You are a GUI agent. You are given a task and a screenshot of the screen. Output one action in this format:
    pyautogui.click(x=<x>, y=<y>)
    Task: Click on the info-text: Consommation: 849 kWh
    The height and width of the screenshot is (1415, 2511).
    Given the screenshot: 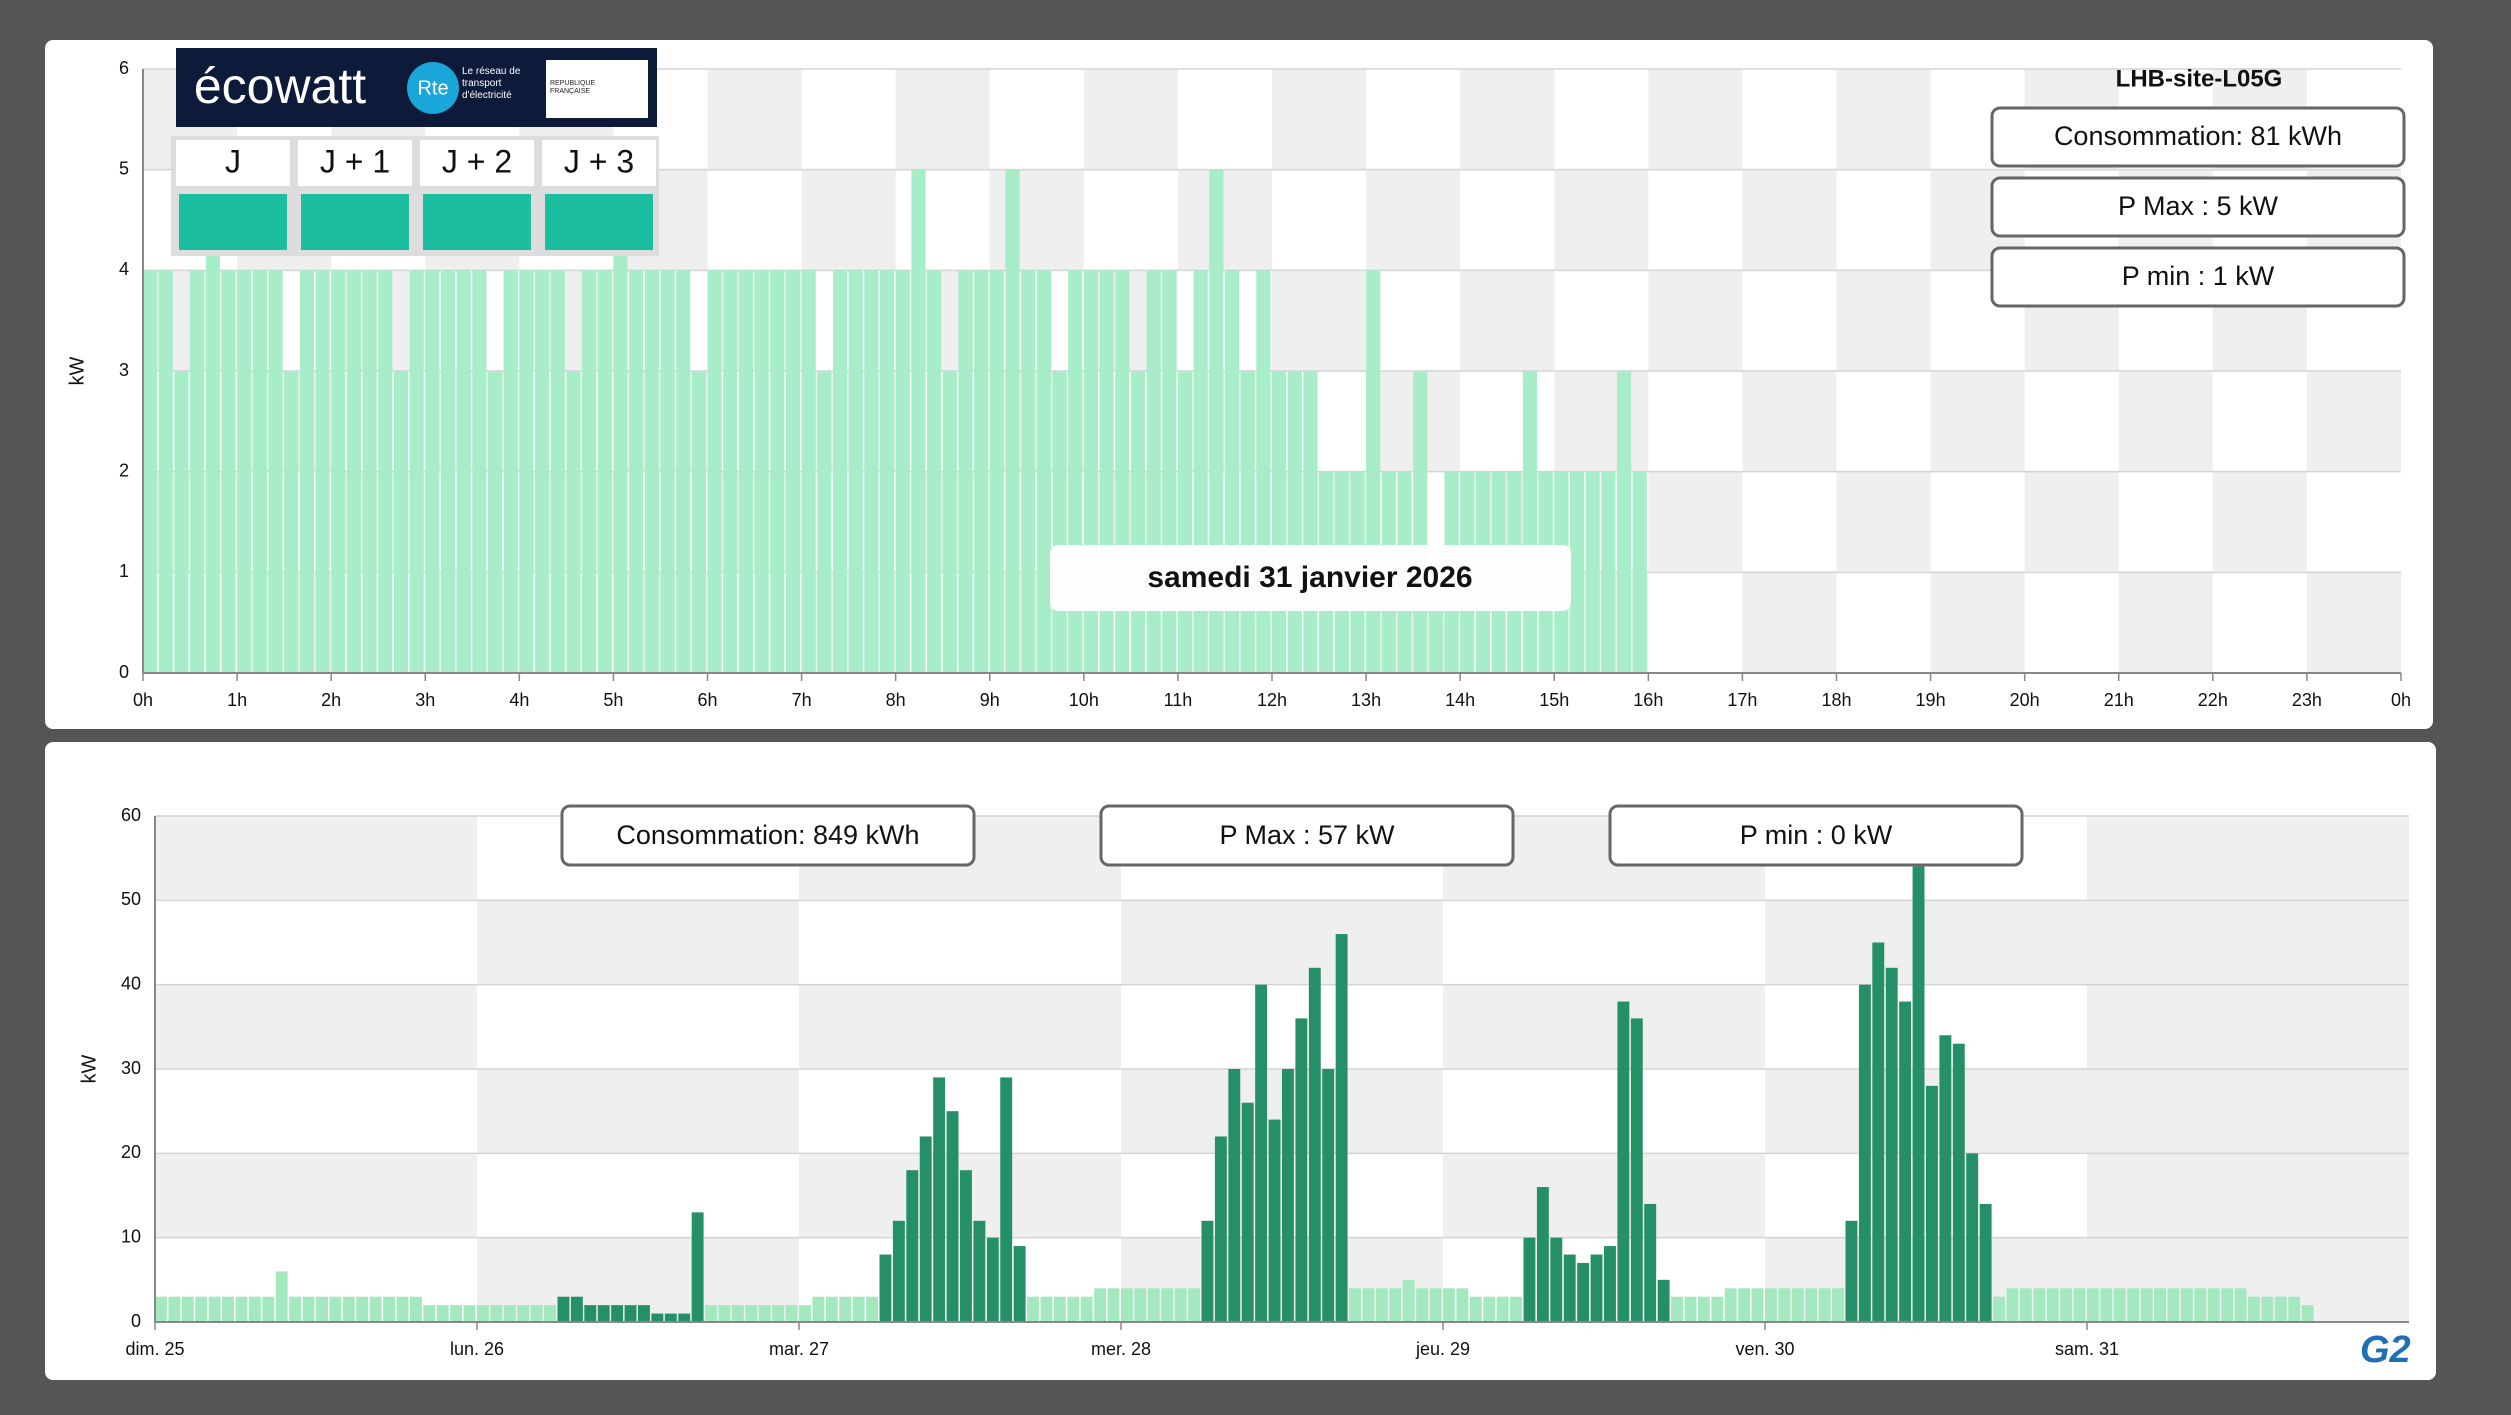 What is the action you would take?
    pyautogui.click(x=767, y=835)
    